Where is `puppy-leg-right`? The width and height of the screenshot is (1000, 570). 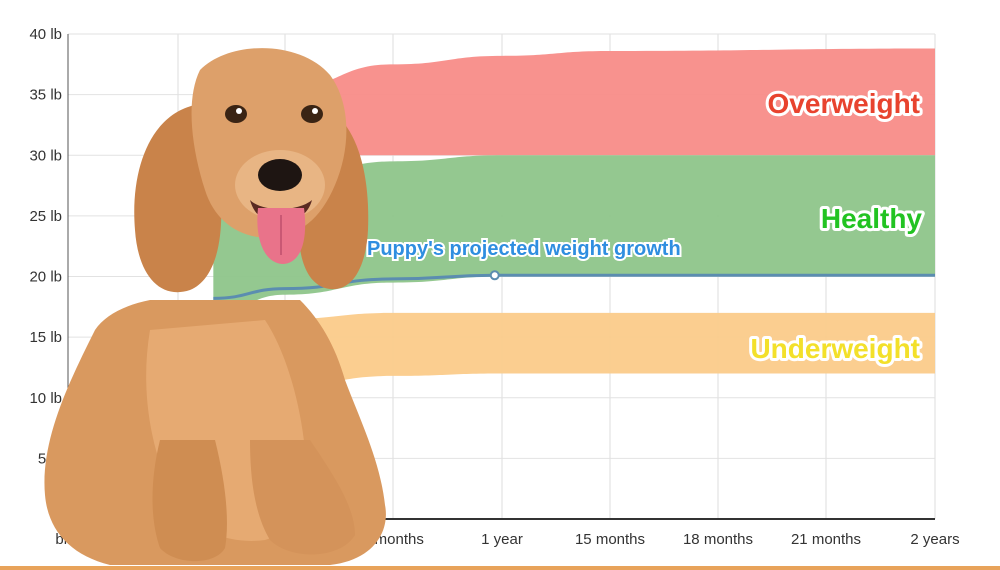 puppy-leg-right is located at coordinates (302, 497).